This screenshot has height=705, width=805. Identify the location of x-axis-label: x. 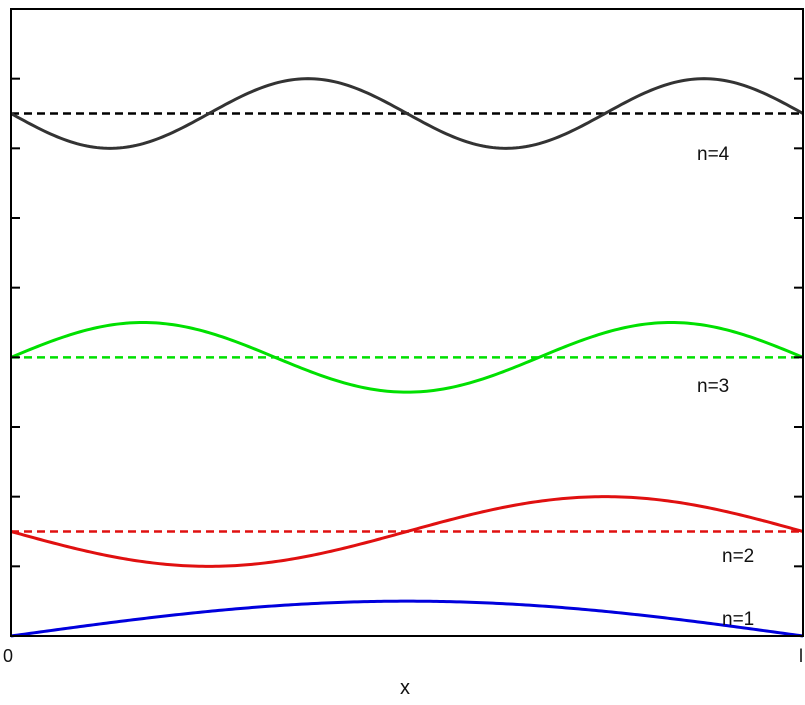
(405, 688).